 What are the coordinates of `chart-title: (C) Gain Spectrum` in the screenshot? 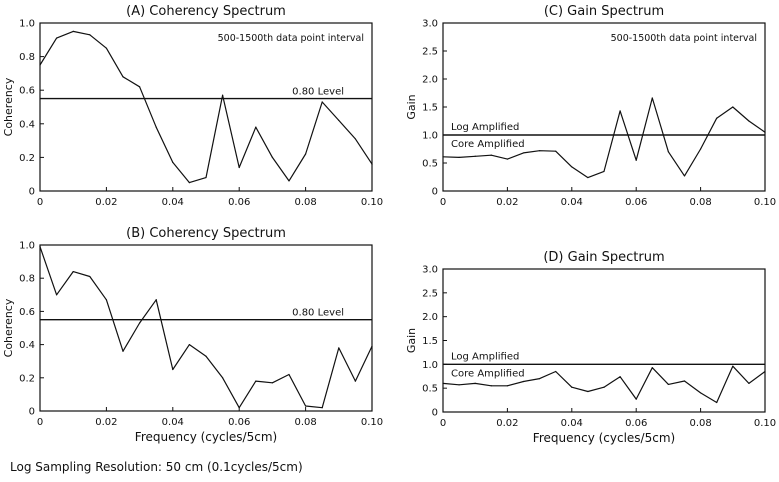 It's located at (604, 11).